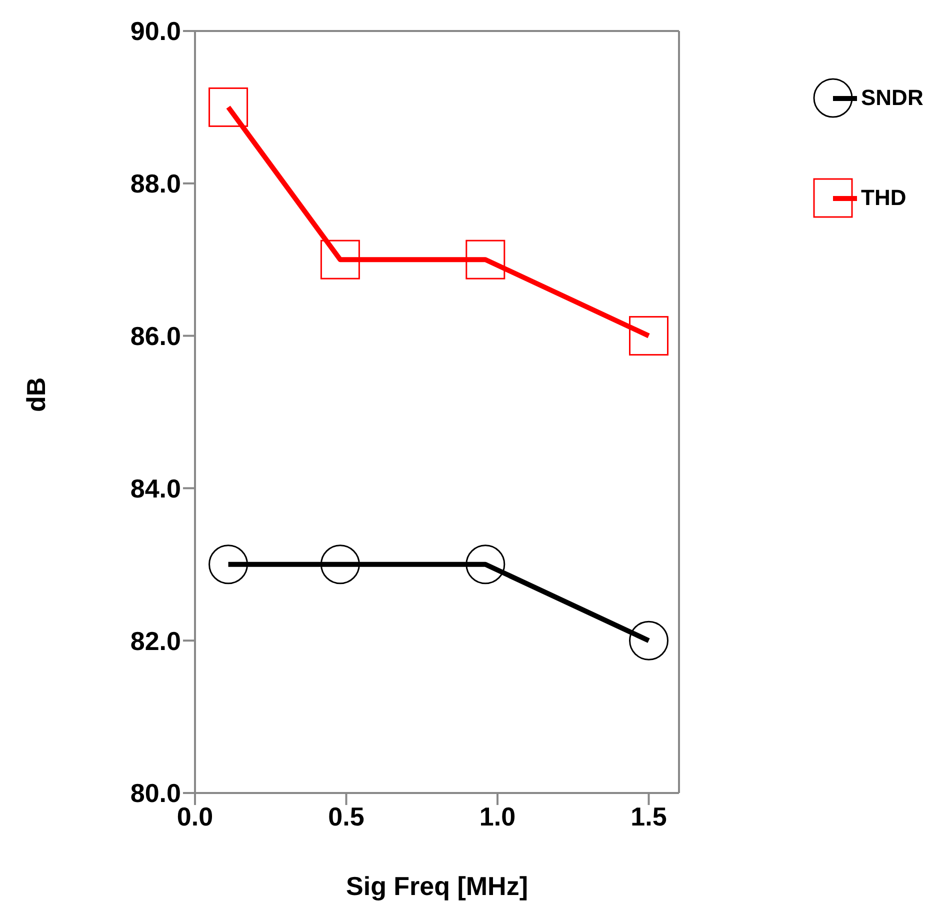  What do you see at coordinates (497, 816) in the screenshot?
I see `x-tick-label: 1.0` at bounding box center [497, 816].